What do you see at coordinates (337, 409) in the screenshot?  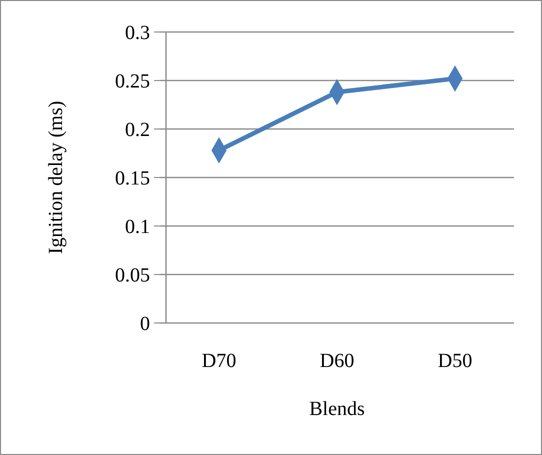 I see `x-axis-title: Blends` at bounding box center [337, 409].